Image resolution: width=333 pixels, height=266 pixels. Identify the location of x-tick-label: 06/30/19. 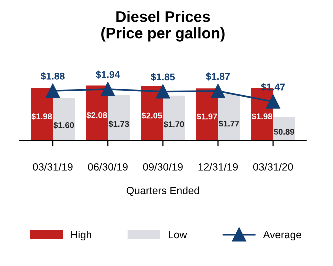
(108, 167).